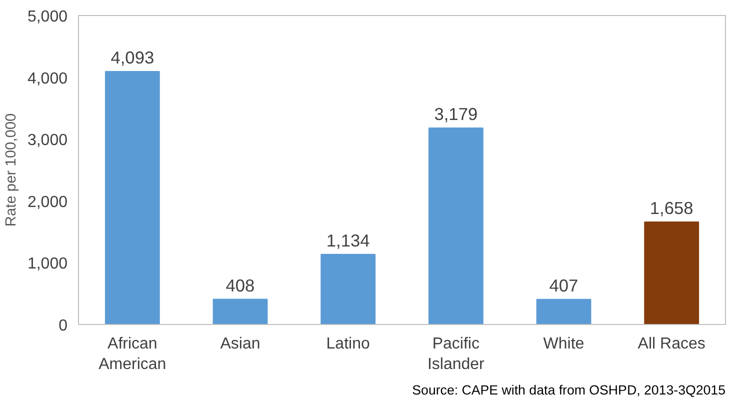 This screenshot has width=735, height=402. Describe the element at coordinates (672, 208) in the screenshot. I see `data-label: 1,658` at that location.